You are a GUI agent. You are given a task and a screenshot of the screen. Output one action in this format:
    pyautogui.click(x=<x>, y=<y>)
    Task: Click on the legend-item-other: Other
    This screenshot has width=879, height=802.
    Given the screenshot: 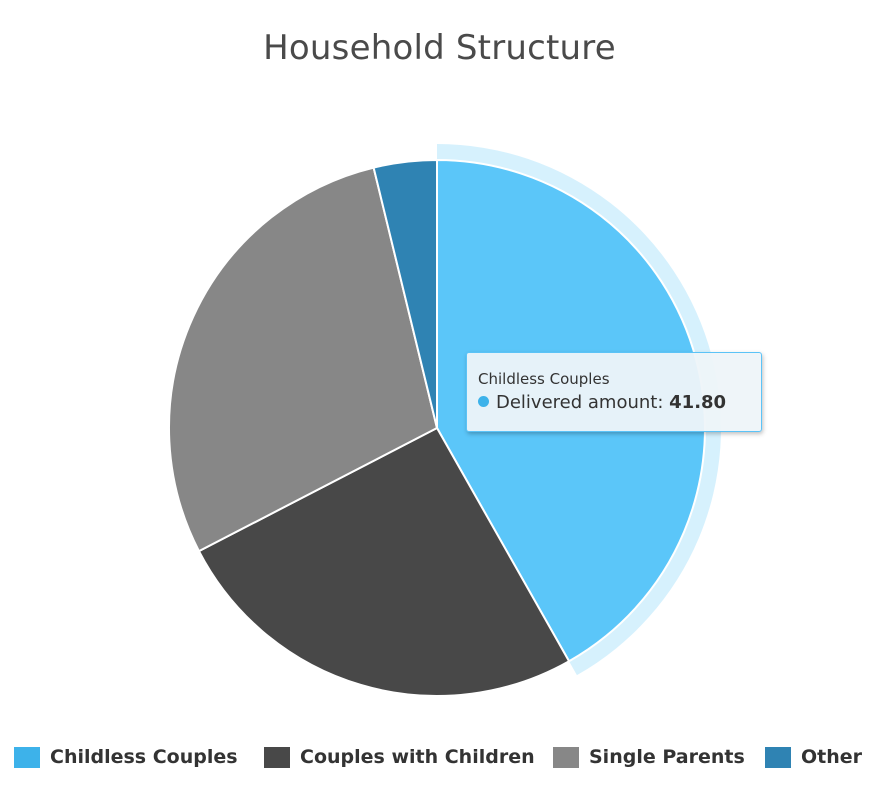 What is the action you would take?
    pyautogui.click(x=813, y=757)
    